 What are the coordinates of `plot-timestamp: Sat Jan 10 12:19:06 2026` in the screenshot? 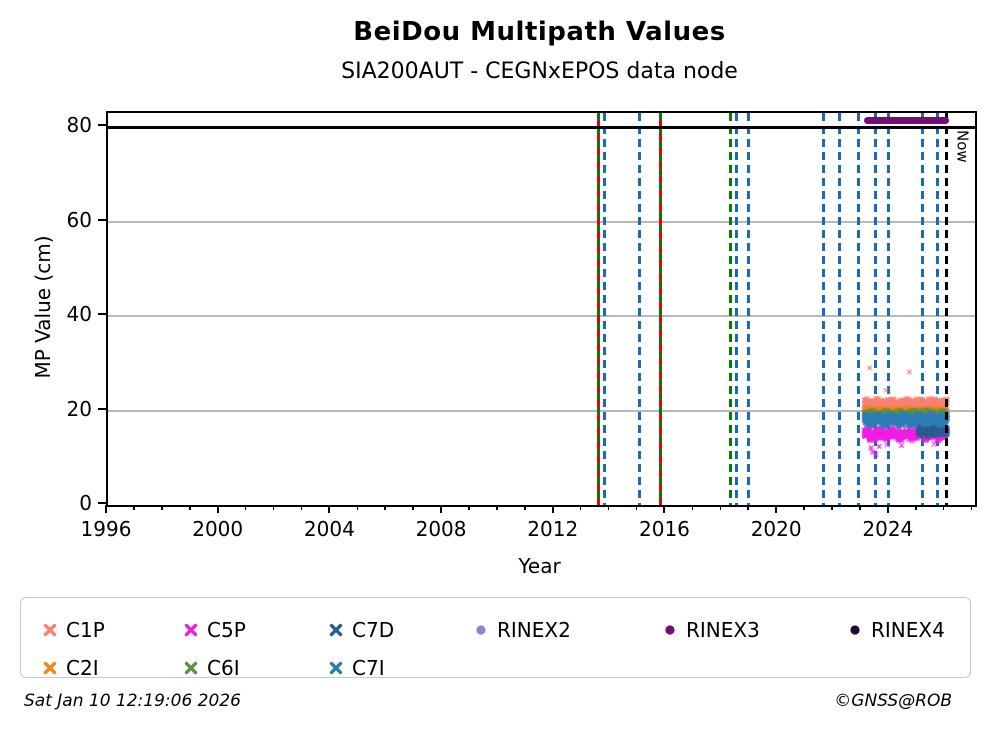 It's located at (132, 701).